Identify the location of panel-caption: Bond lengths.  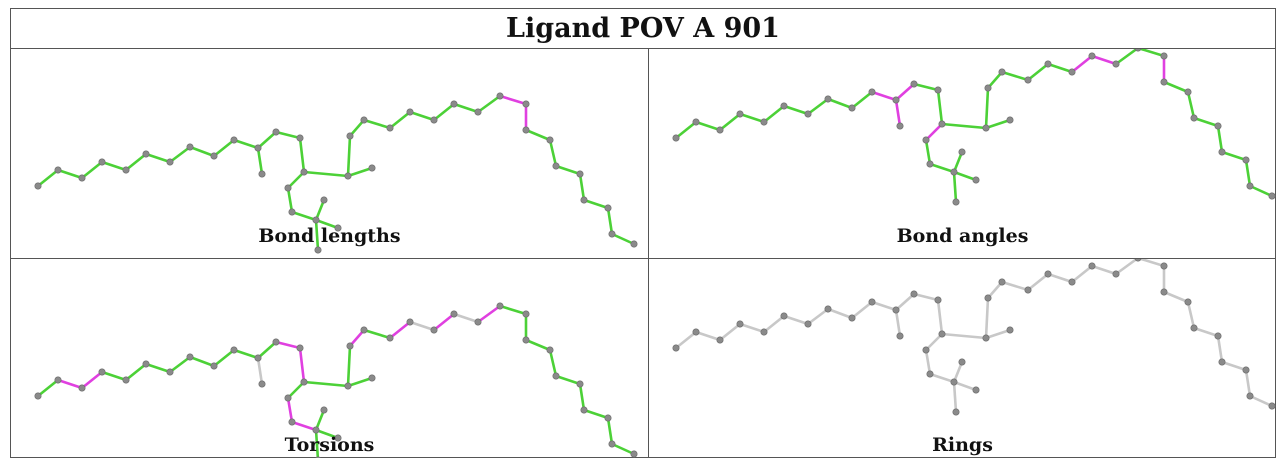
(329, 236).